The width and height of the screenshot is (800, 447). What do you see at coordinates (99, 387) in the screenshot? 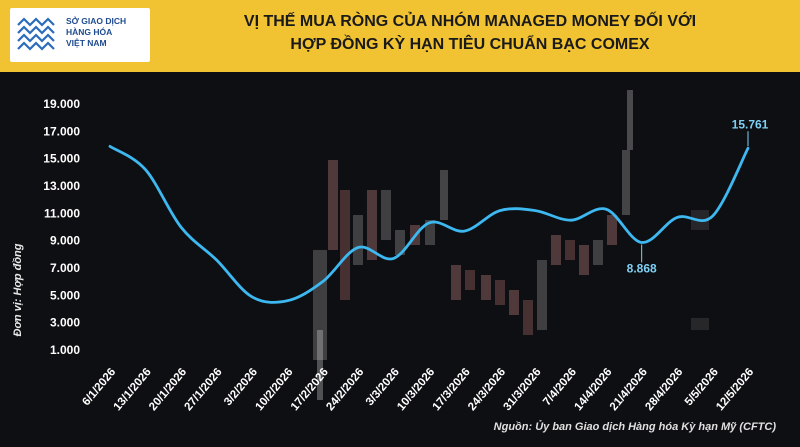
I see `x-tick-label: 6/1/2026` at bounding box center [99, 387].